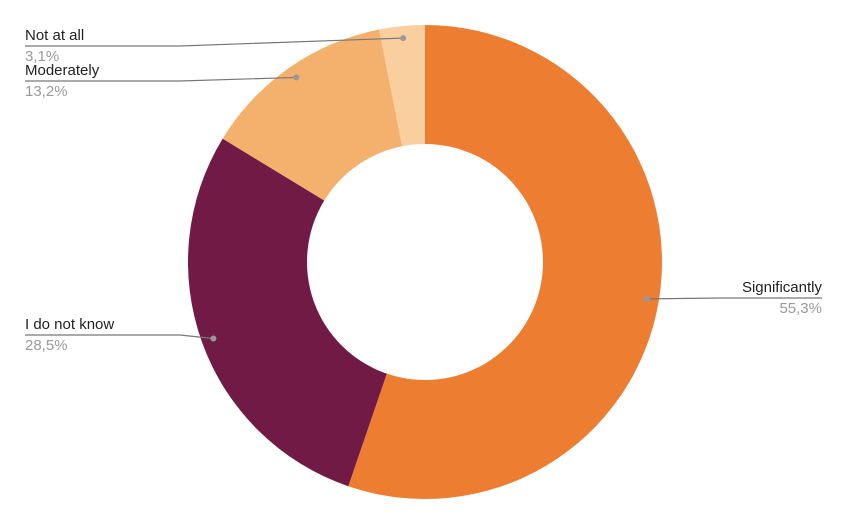 The height and width of the screenshot is (525, 850). What do you see at coordinates (800, 308) in the screenshot?
I see `slice-value-label: 55,3%` at bounding box center [800, 308].